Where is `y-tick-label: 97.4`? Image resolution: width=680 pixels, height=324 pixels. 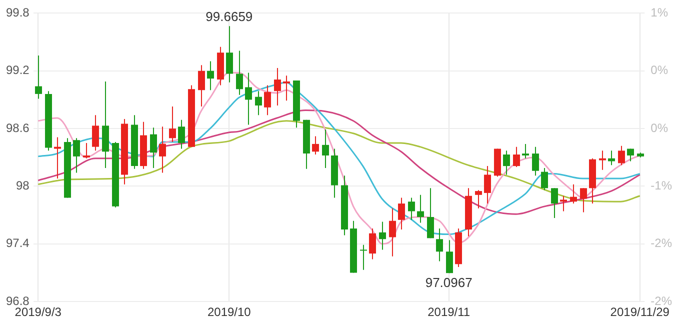
y-tick-label: 97.4 is located at coordinates (18, 243).